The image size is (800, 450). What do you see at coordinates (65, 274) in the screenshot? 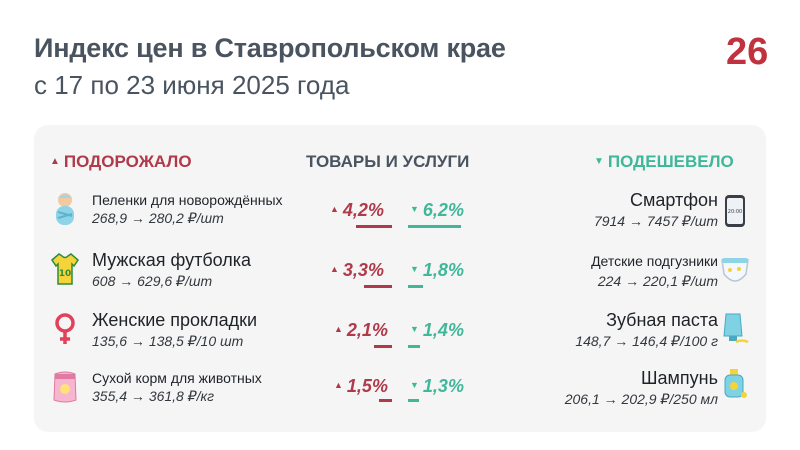
I see `svg-text: 10` at bounding box center [65, 274].